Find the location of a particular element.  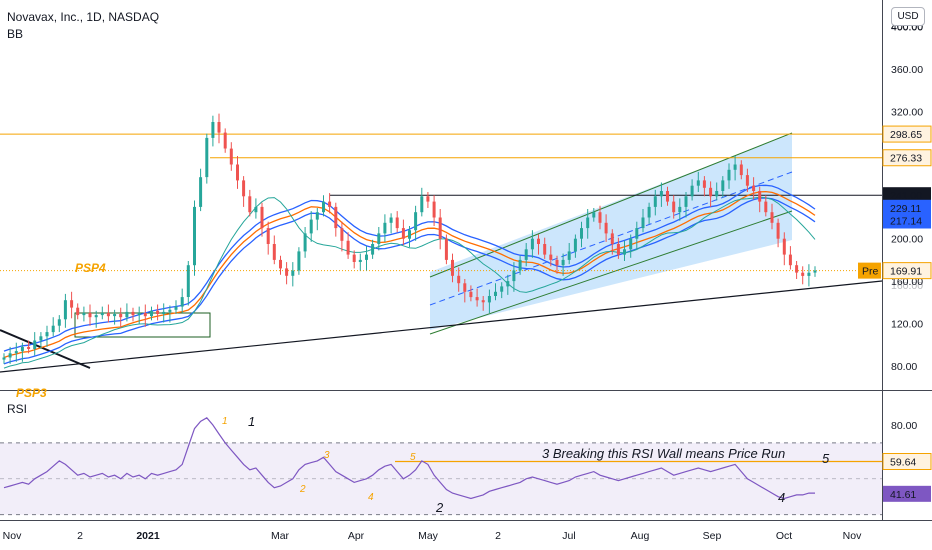

consolidation-box is located at coordinates (142, 325).